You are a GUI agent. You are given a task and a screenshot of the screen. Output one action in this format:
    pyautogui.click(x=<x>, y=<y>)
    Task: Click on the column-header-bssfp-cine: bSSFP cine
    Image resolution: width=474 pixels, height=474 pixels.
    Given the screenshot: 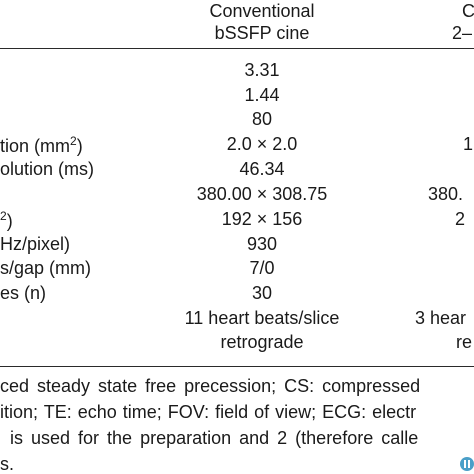 What is the action you would take?
    pyautogui.click(x=262, y=33)
    